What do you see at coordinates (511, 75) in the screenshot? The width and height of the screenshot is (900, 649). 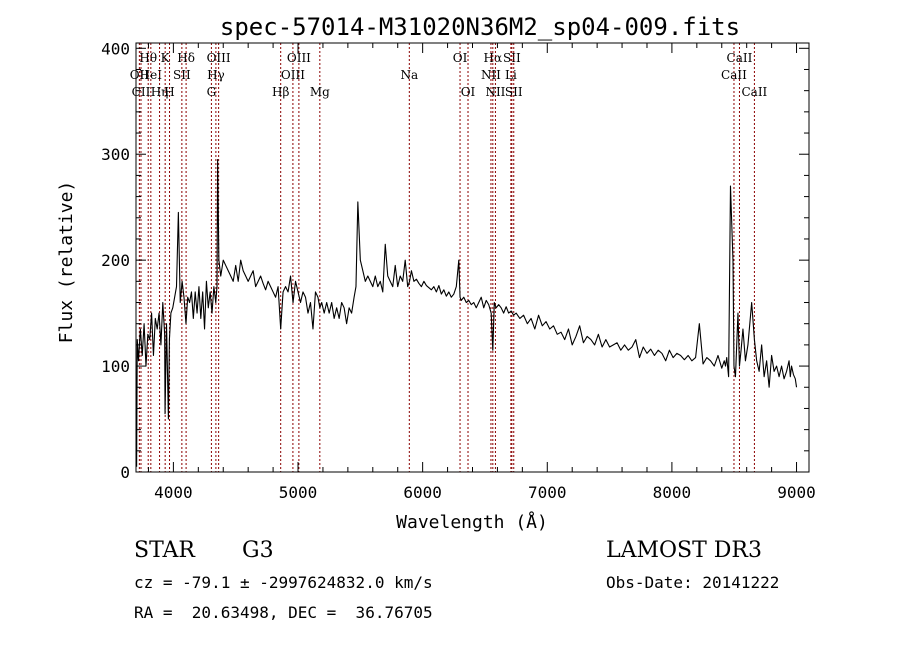 I see `line-marker-label: Li` at bounding box center [511, 75].